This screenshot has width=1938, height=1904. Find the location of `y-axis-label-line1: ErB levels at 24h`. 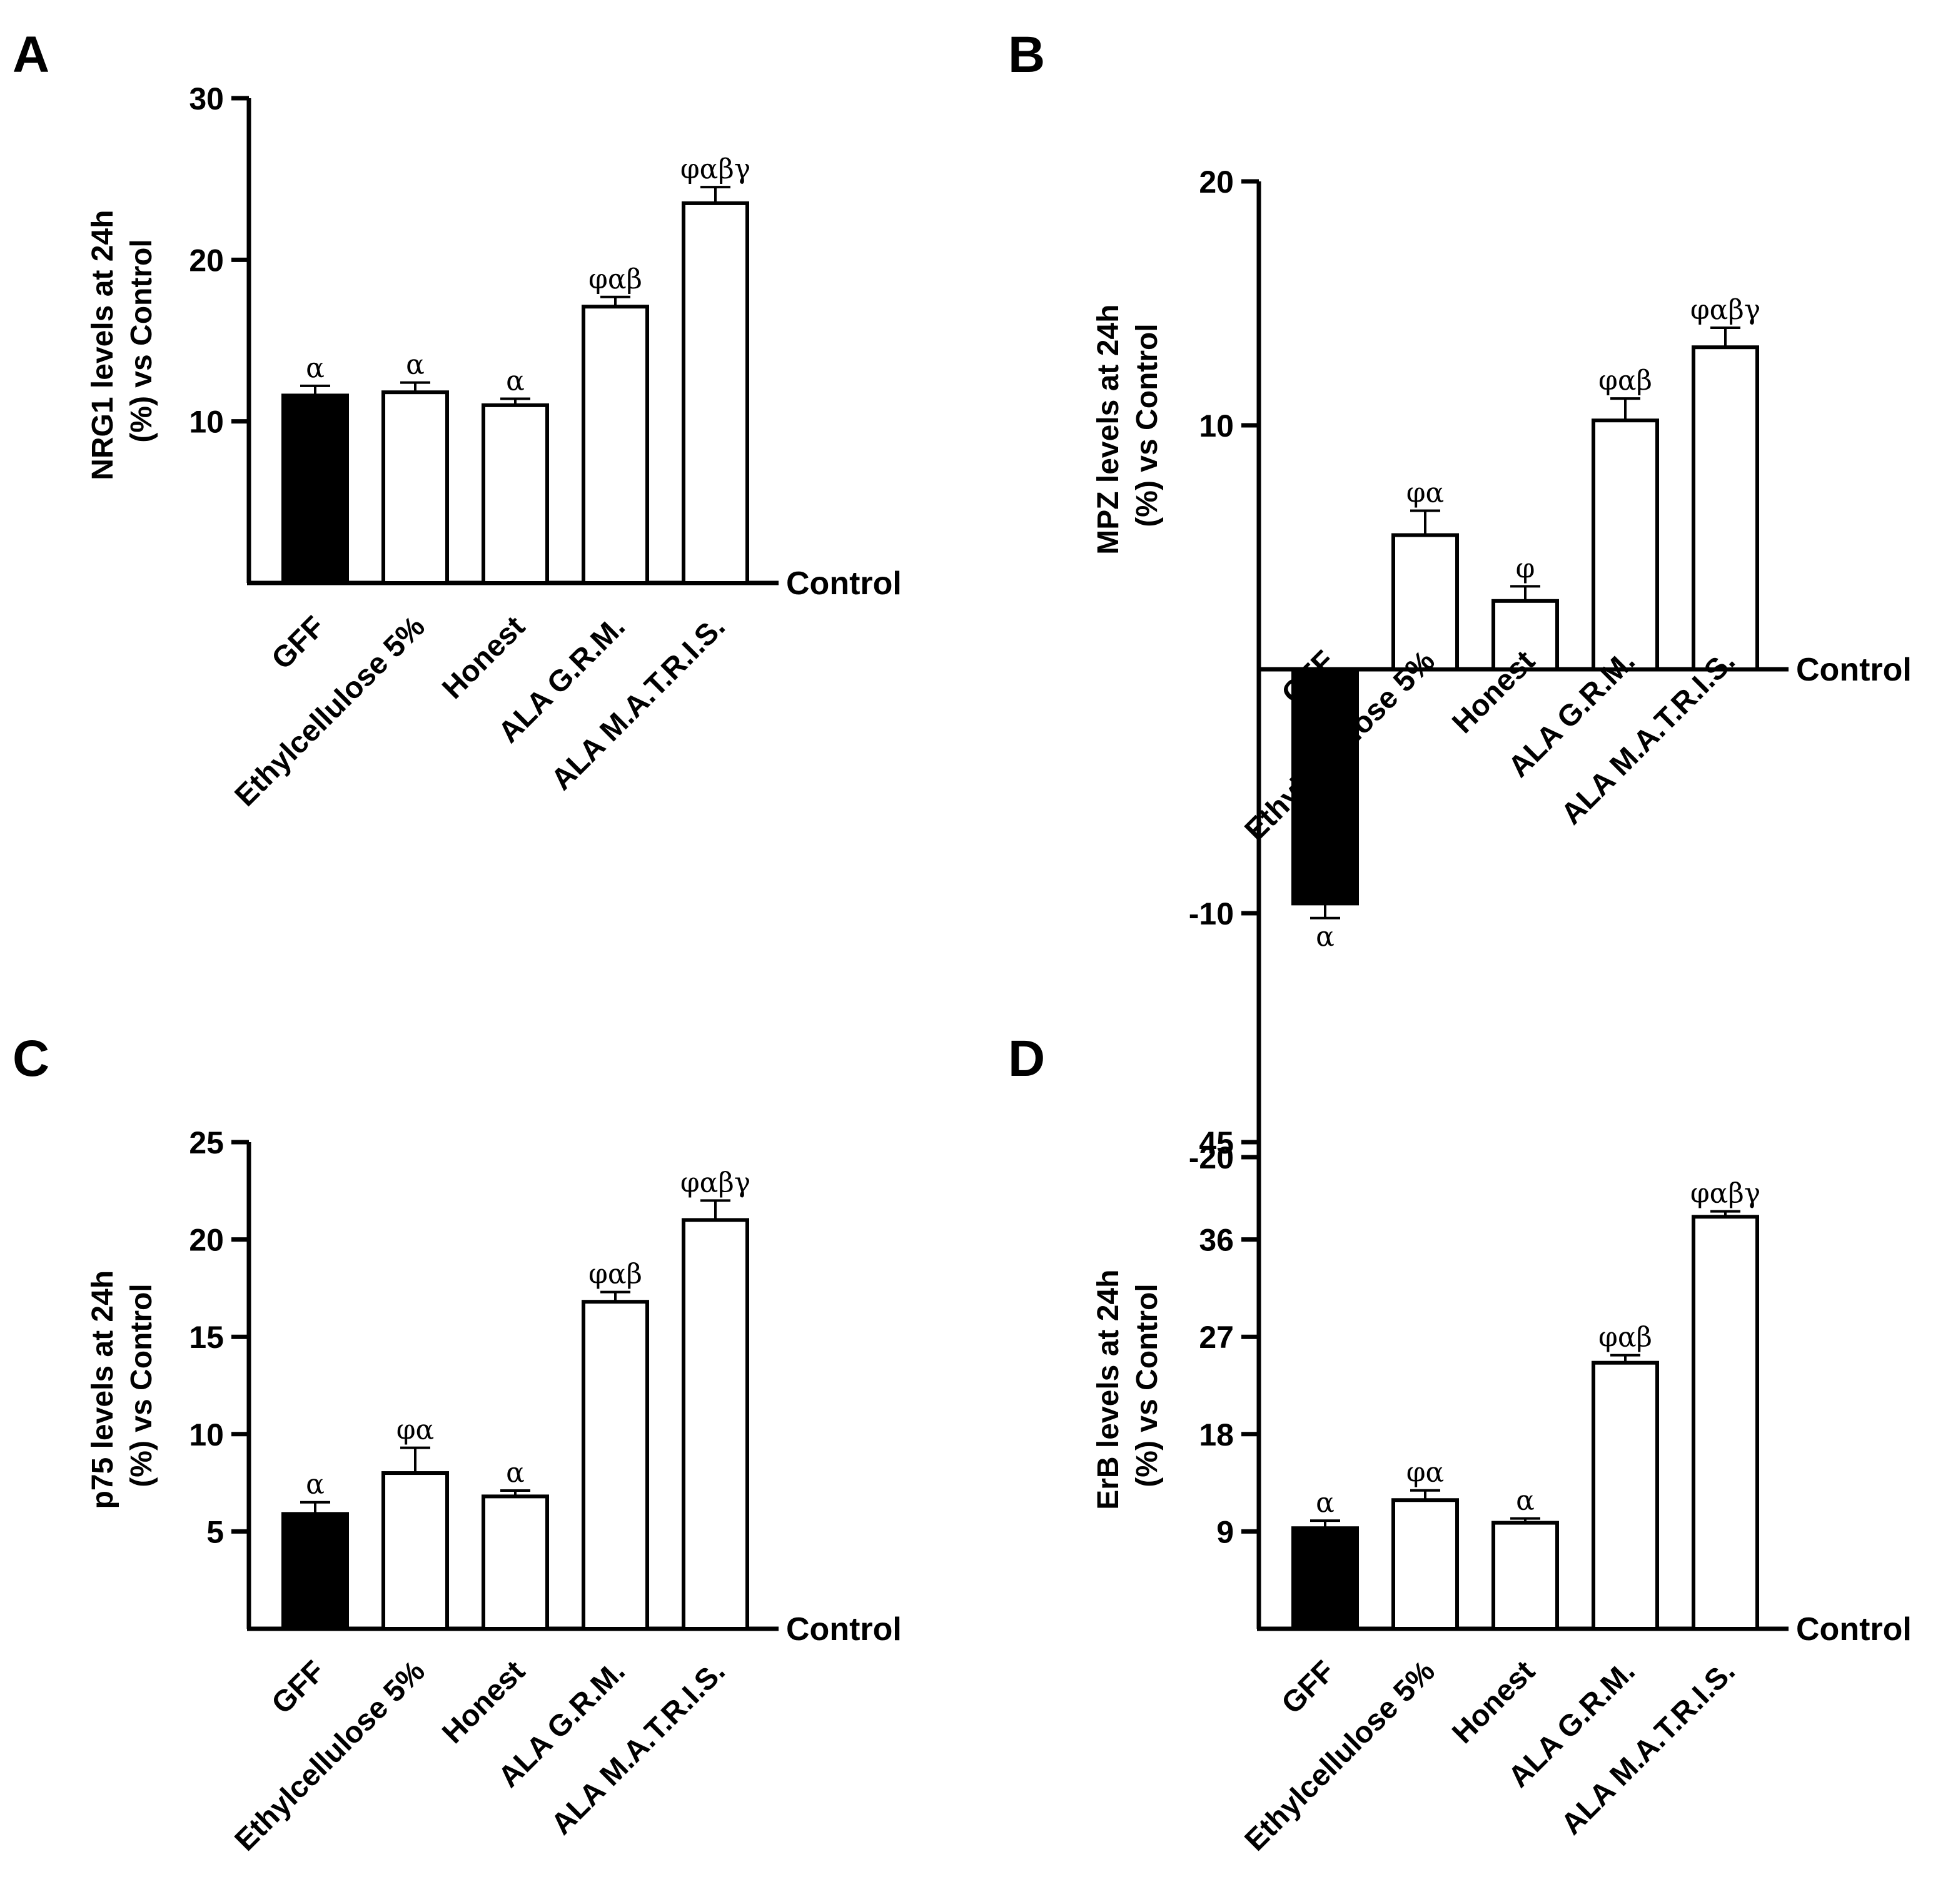

y-axis-label-line1: ErB levels at 24h is located at coordinates (1109, 1390).